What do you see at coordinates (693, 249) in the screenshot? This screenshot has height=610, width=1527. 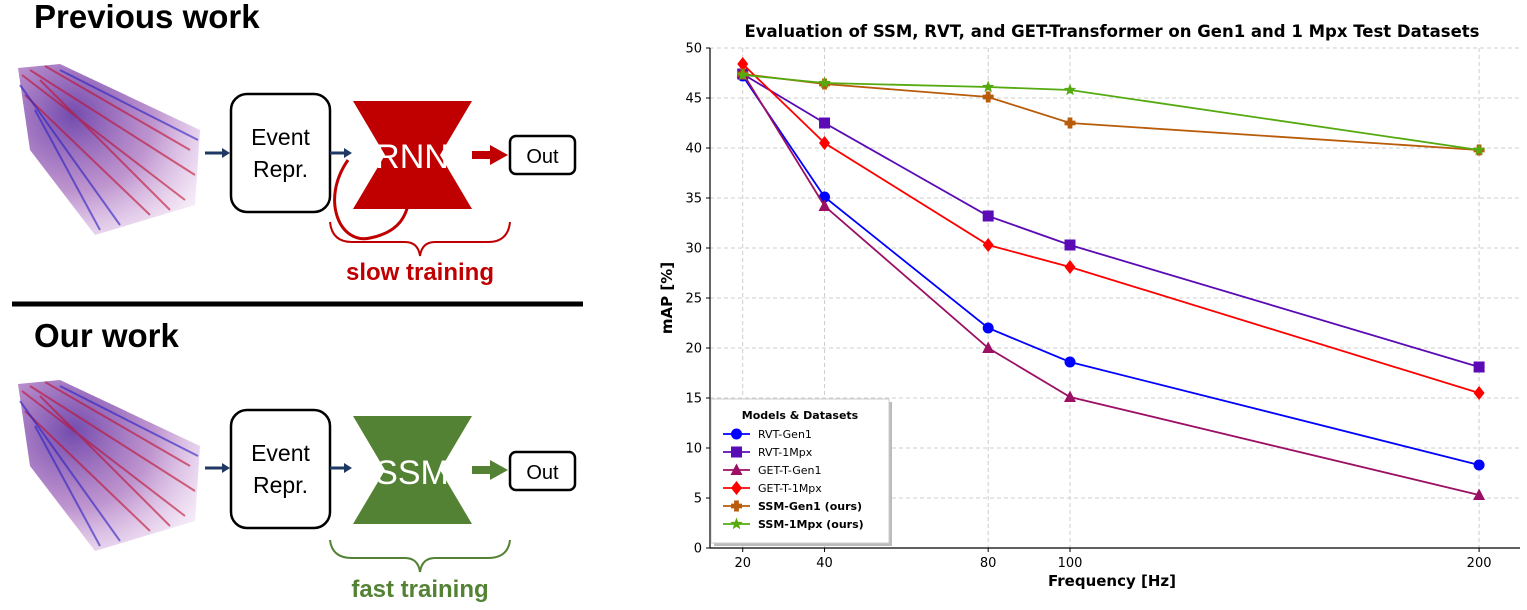 I see `y-tick-label: 30` at bounding box center [693, 249].